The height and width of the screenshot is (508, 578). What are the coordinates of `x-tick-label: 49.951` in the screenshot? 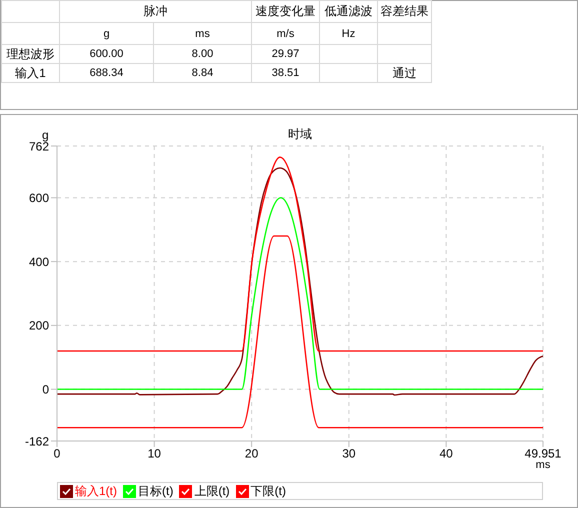 It's located at (543, 453).